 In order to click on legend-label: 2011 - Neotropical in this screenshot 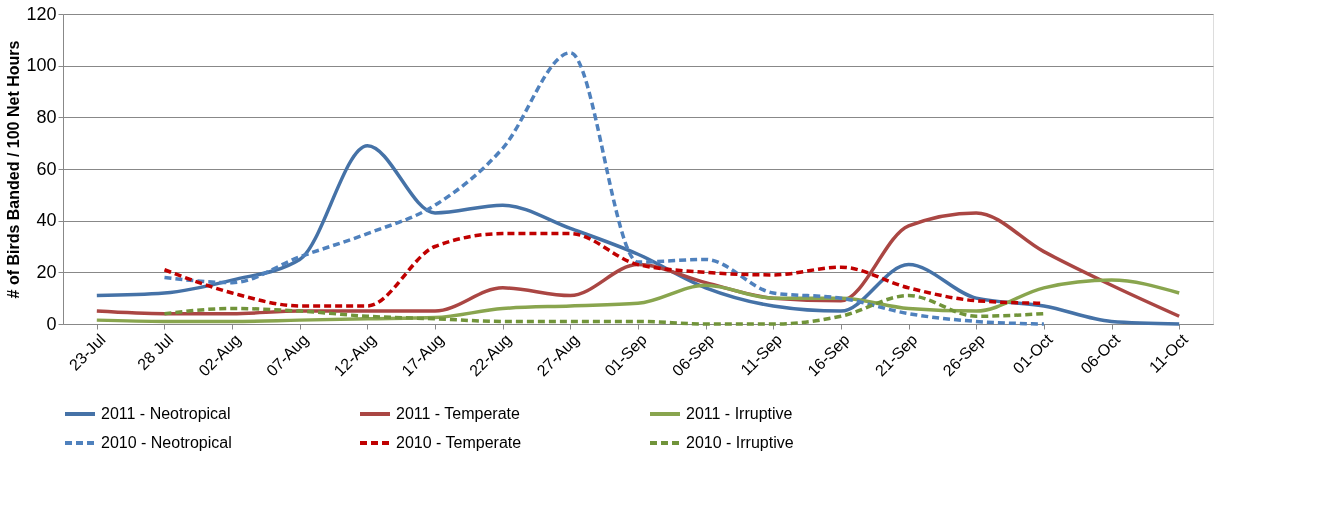, I will do `click(166, 413)`.